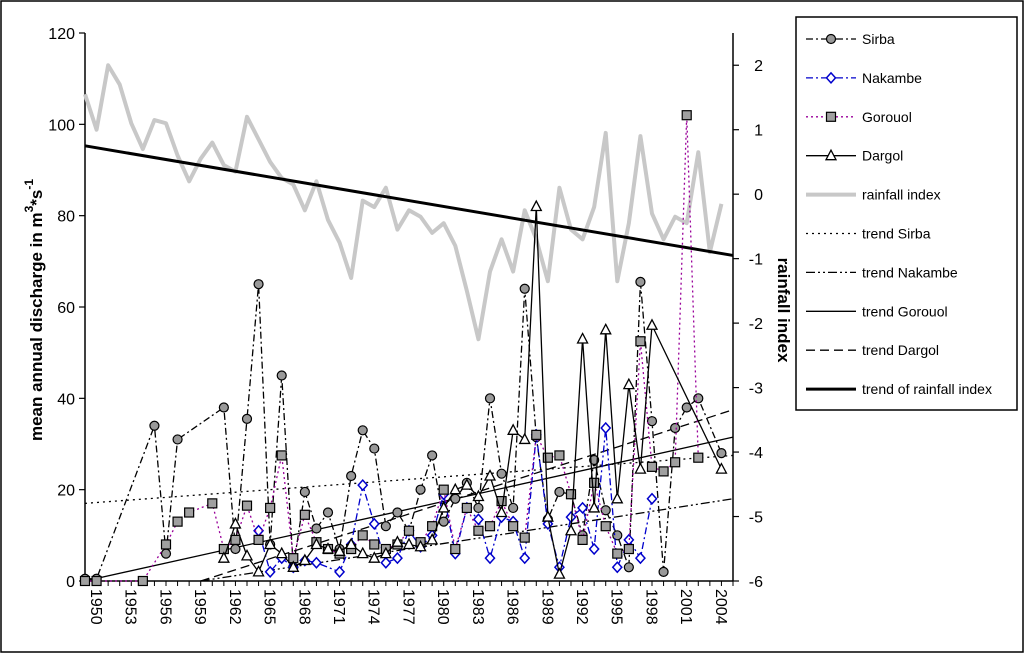 This screenshot has height=653, width=1024. I want to click on x-tick-label: 1995, so click(616, 607).